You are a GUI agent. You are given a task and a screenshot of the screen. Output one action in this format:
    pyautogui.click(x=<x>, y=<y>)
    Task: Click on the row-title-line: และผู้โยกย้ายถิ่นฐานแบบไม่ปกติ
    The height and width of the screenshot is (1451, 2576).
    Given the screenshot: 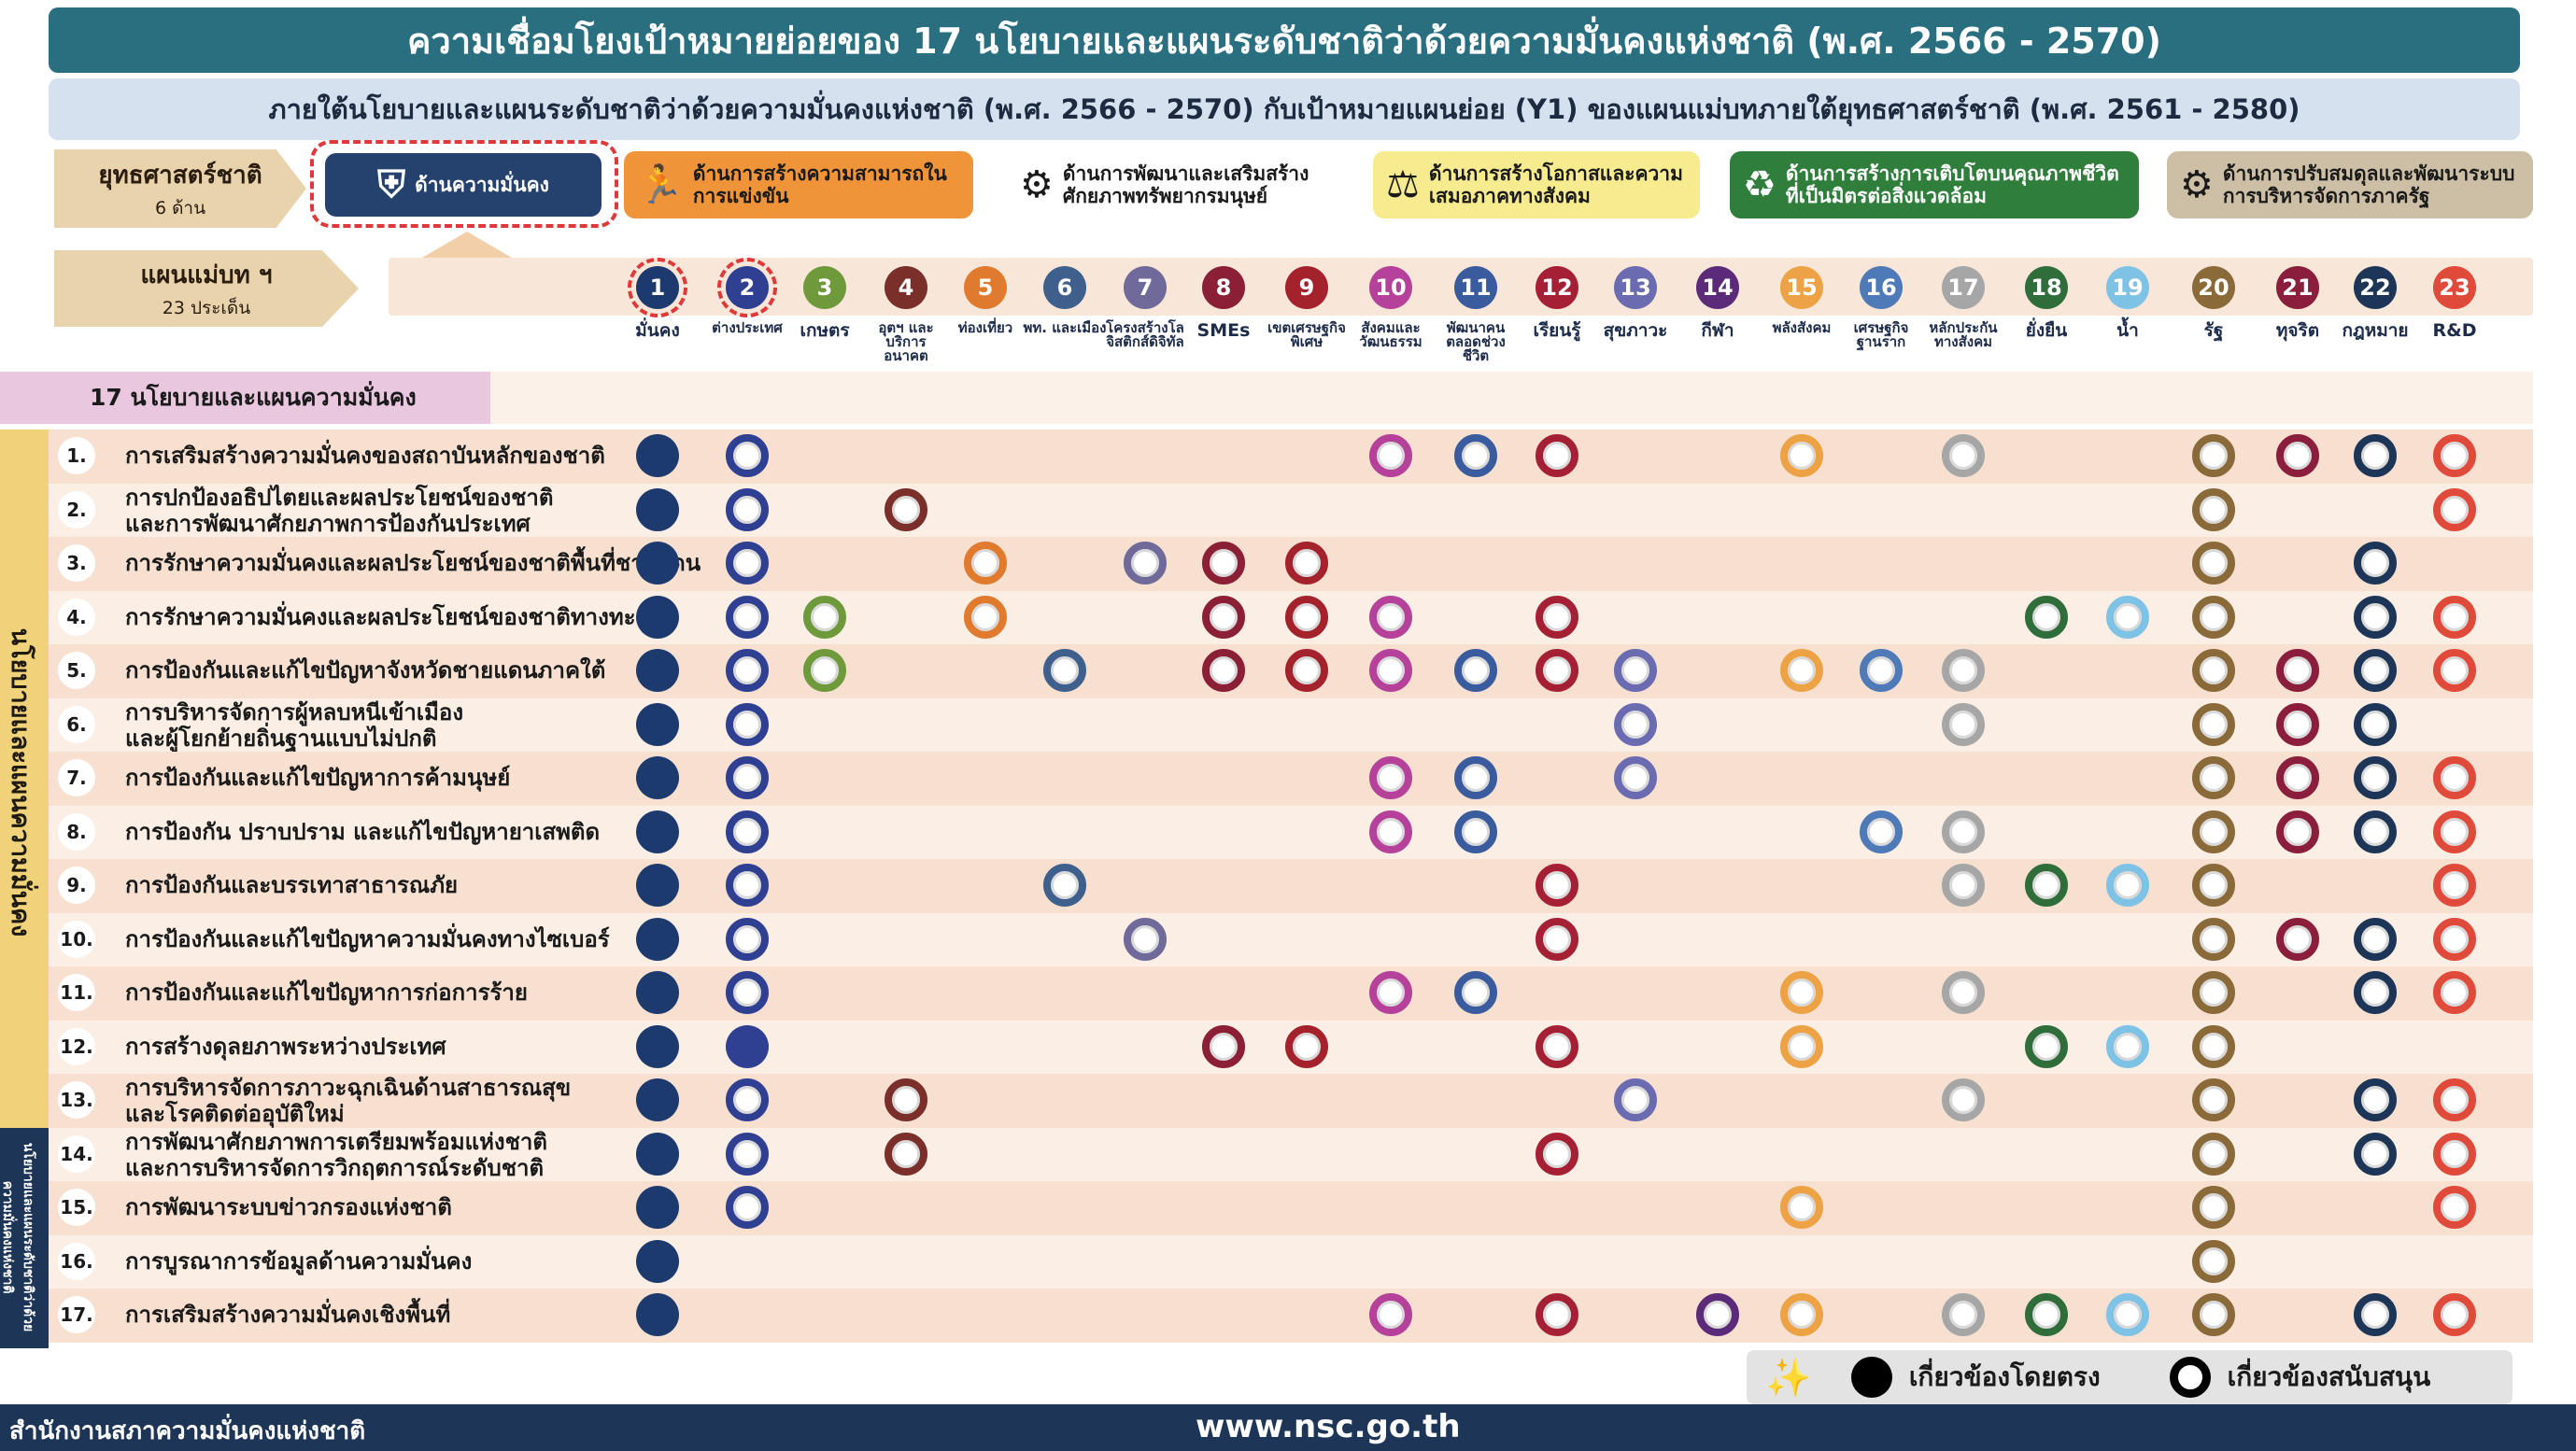 What is the action you would take?
    pyautogui.click(x=281, y=739)
    